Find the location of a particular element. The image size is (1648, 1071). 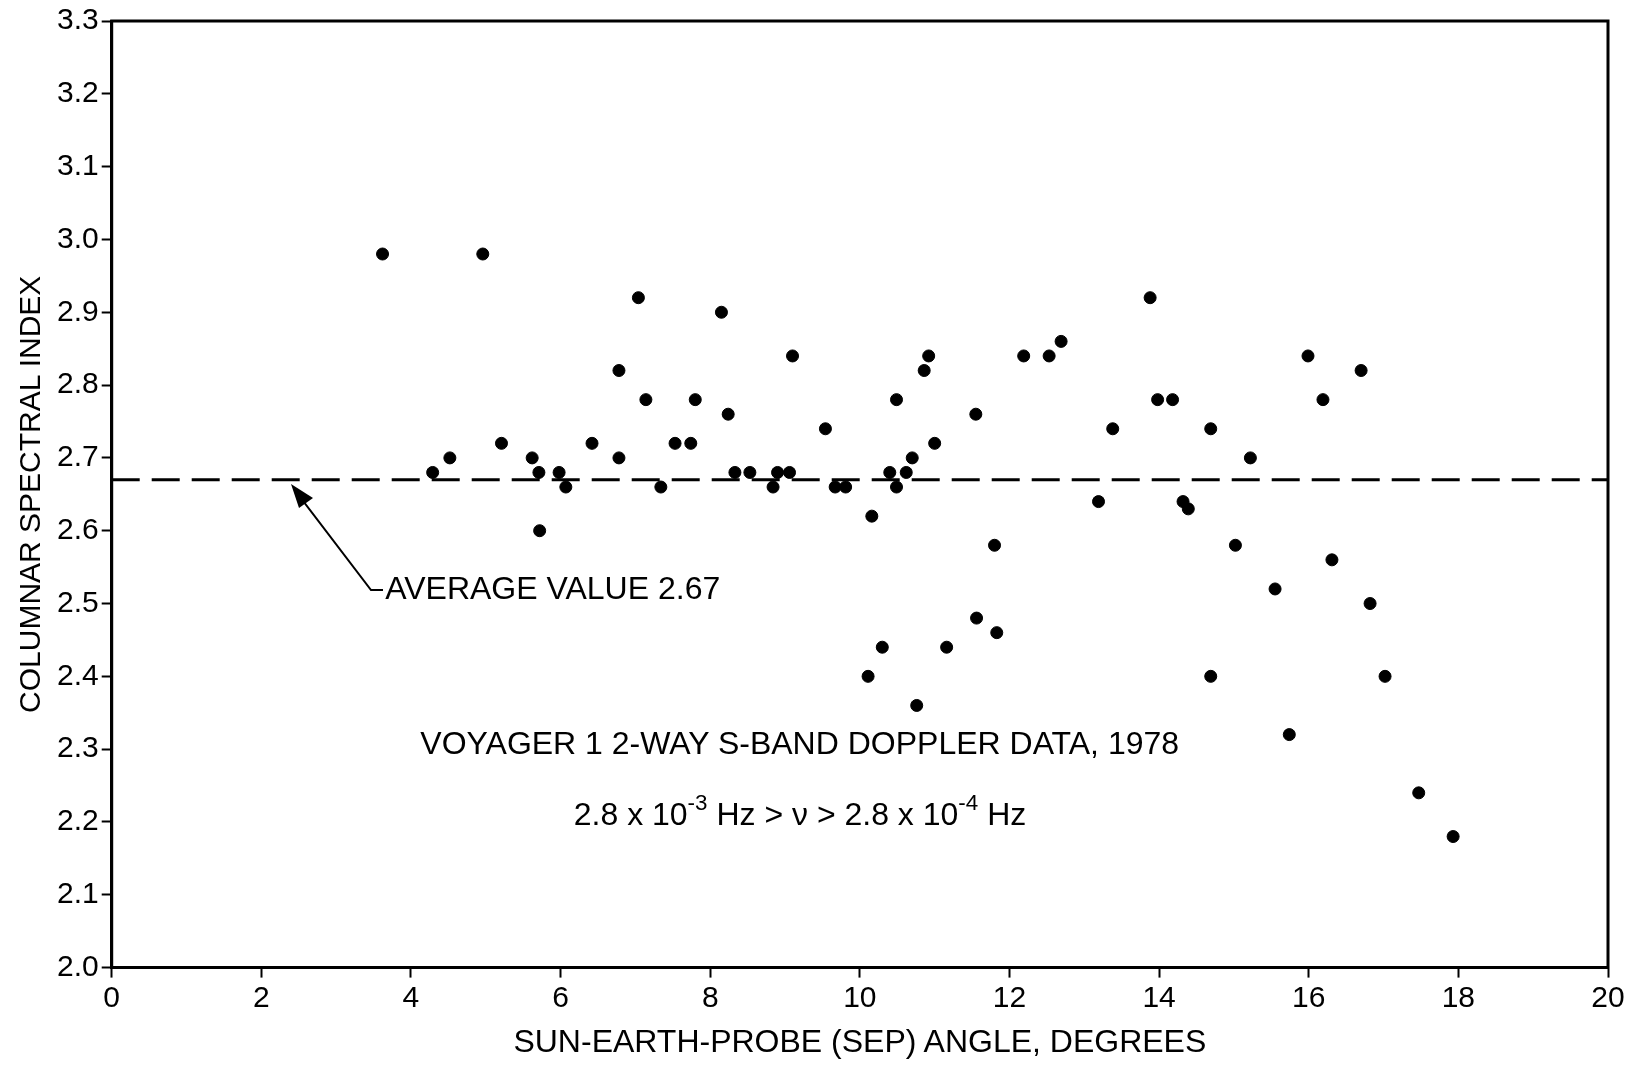

y-tick-label: 2.3 is located at coordinates (77, 747).